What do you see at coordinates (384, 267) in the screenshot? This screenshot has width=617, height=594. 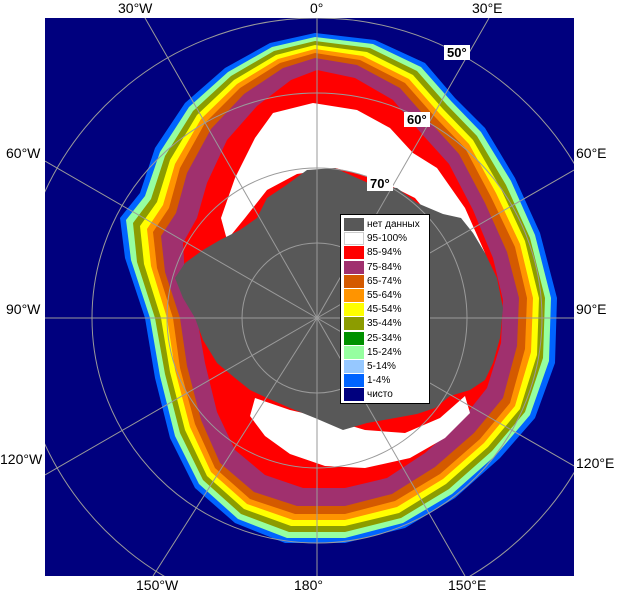 I see `legend-label: 75-84%` at bounding box center [384, 267].